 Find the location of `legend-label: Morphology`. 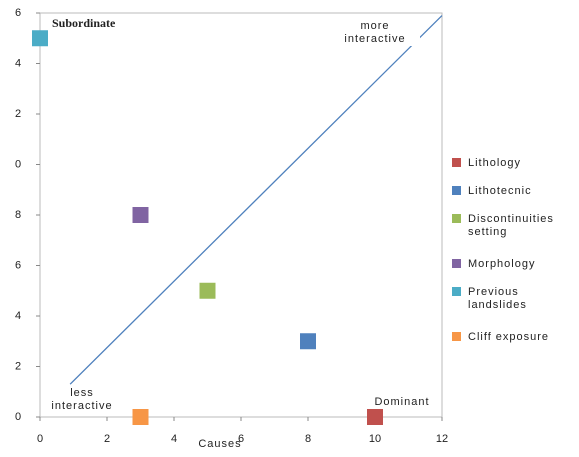

legend-label: Morphology is located at coordinates (502, 264).